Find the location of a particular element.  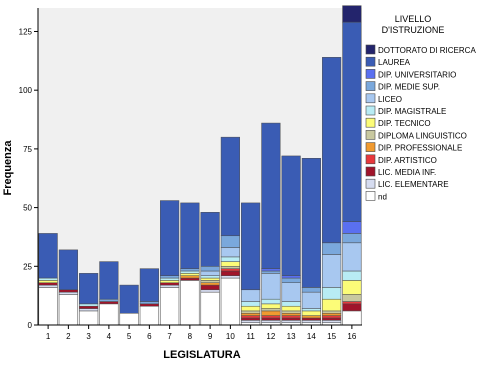

x-tick-label: 5 is located at coordinates (129, 336).